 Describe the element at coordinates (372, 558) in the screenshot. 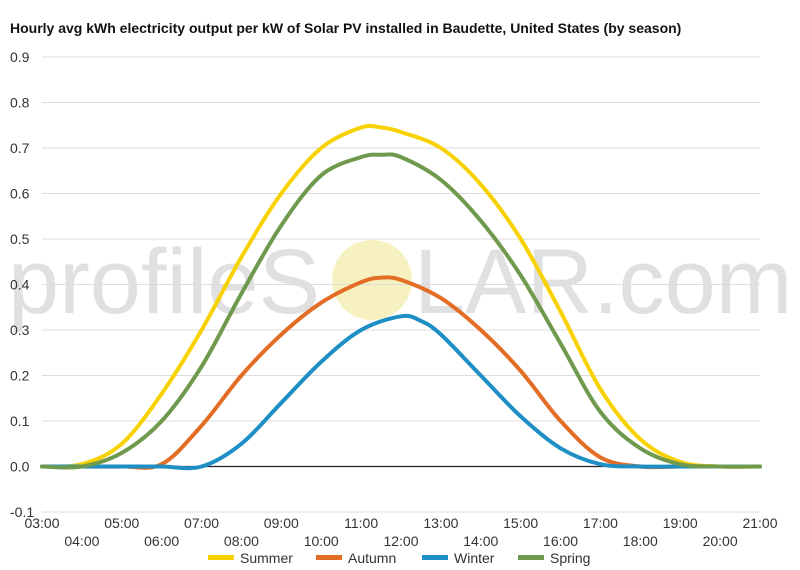

I see `legend-label: Autumn` at that location.